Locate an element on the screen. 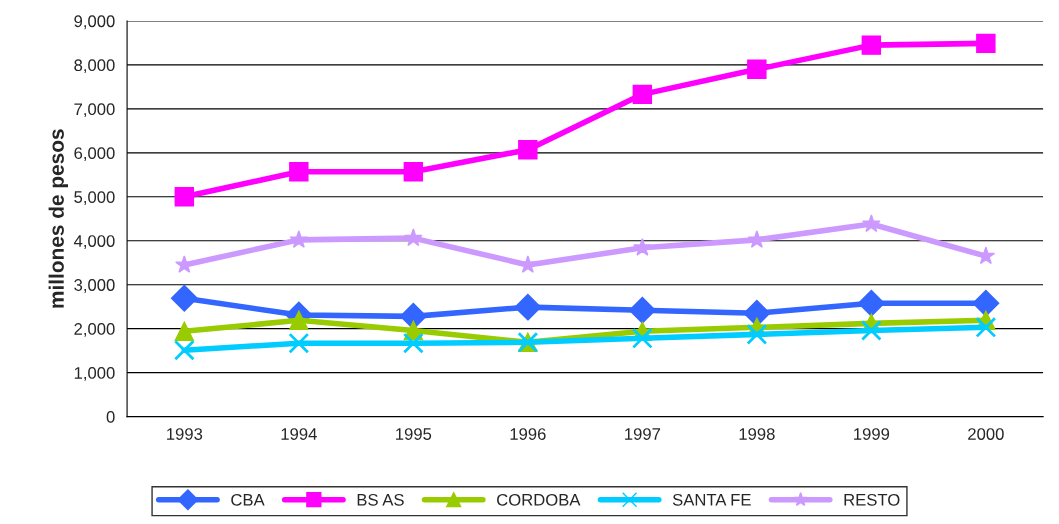 The height and width of the screenshot is (524, 1059). x-tick-label: 1997 is located at coordinates (643, 434).